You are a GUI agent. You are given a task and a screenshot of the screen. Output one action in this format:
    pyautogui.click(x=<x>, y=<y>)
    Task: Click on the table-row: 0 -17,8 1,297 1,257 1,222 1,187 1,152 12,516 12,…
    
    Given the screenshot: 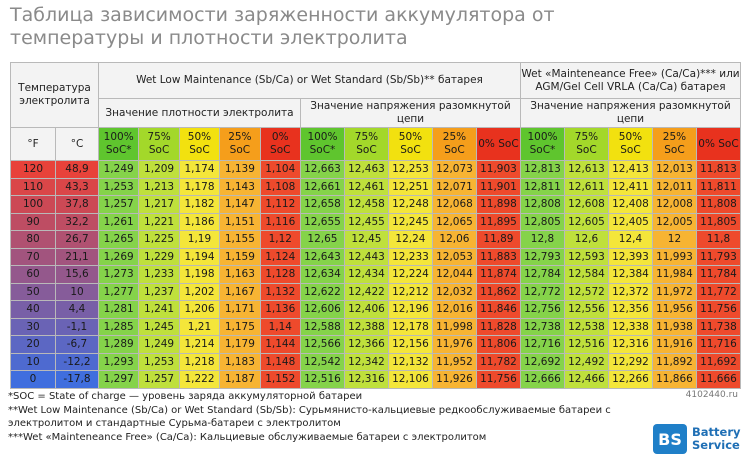 What is the action you would take?
    pyautogui.click(x=376, y=379)
    